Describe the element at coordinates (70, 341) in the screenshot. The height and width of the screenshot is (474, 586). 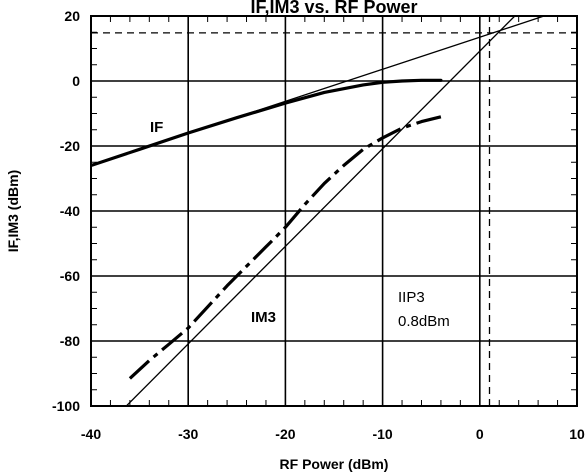
I see `y-tick-label: -80` at that location.